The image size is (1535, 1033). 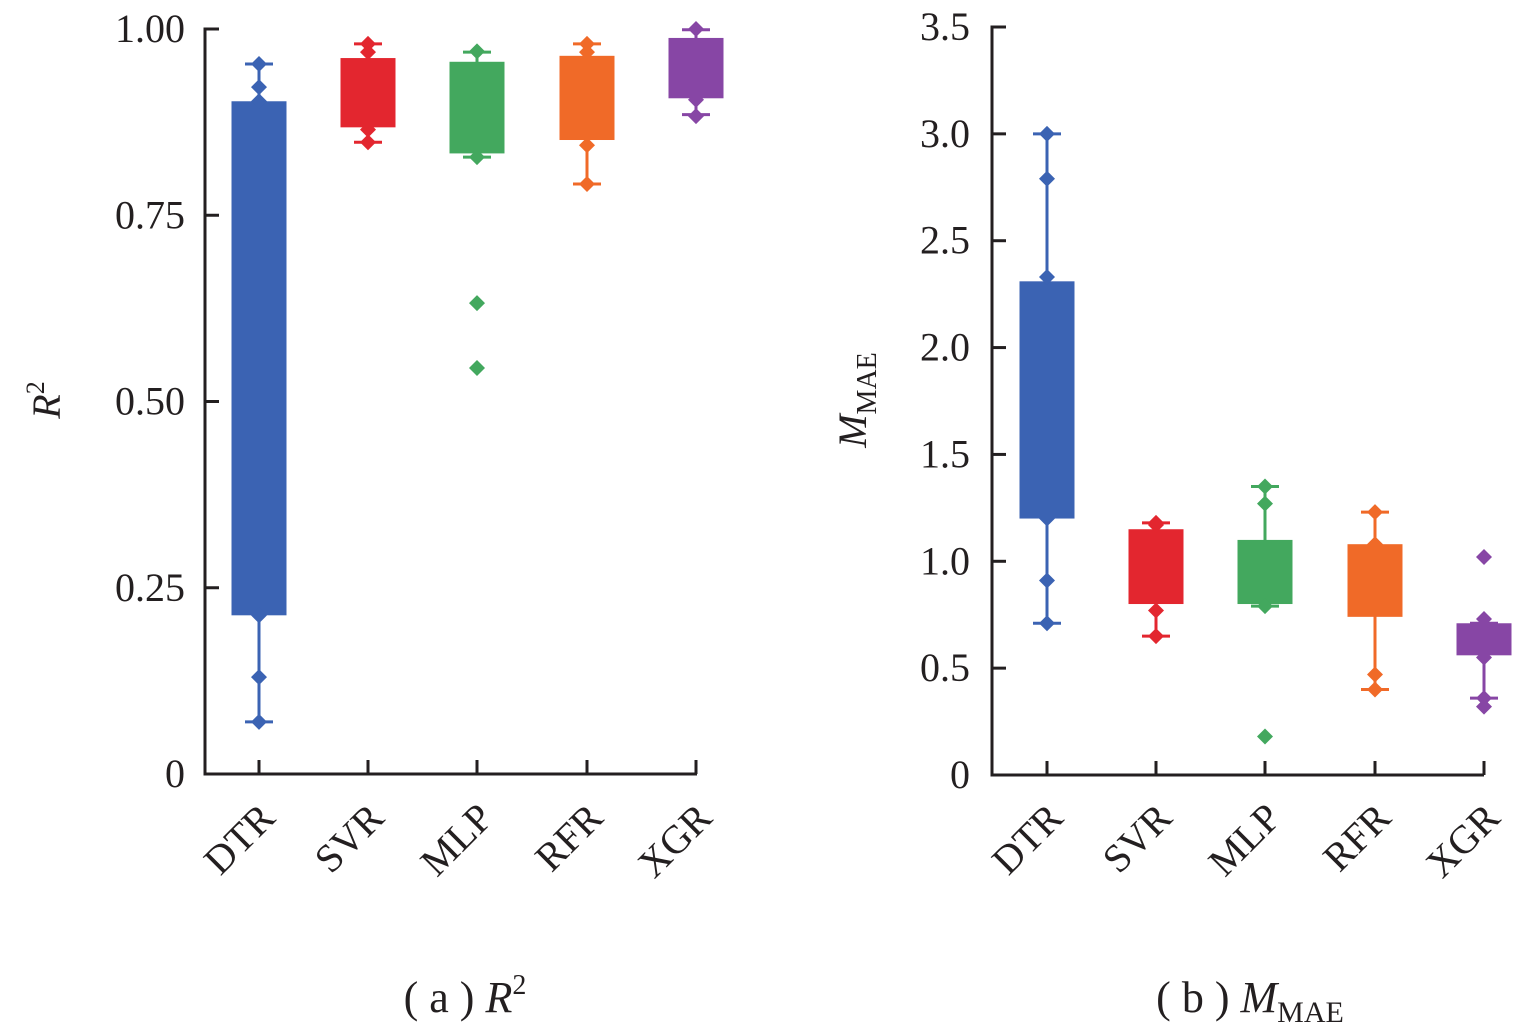 I want to click on panel-caption: ( b ) MMAE, so click(x=1250, y=1001).